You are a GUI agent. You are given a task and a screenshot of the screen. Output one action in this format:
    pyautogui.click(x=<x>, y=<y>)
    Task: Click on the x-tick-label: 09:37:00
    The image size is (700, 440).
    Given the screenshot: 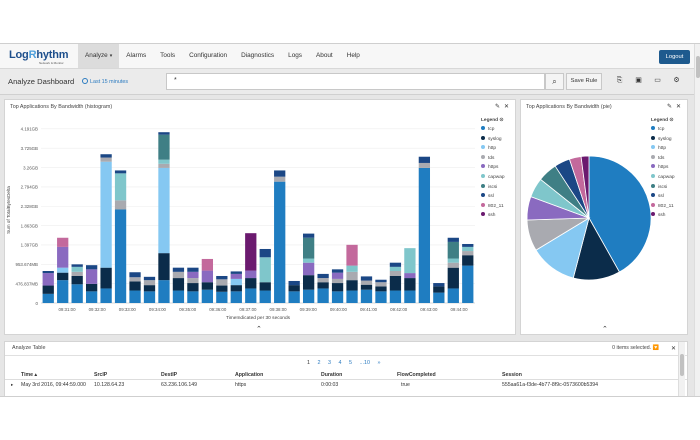 What is the action you would take?
    pyautogui.click(x=248, y=309)
    